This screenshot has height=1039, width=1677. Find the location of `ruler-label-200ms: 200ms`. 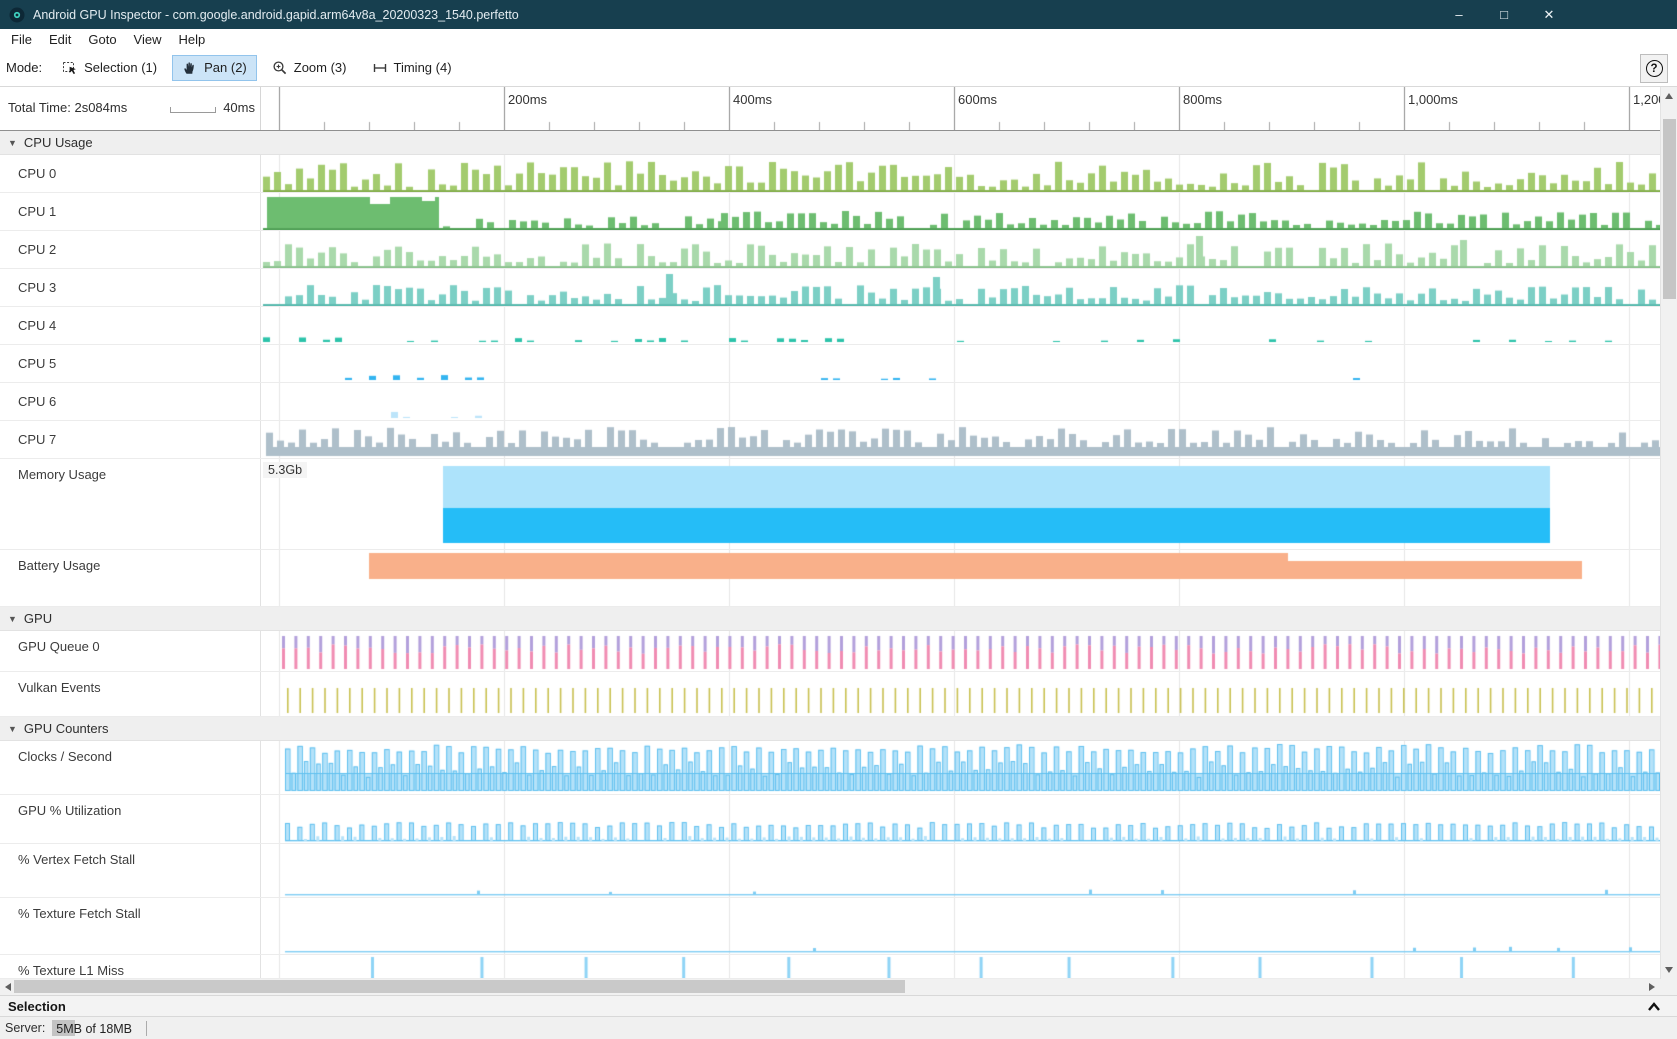

ruler-label-200ms: 200ms is located at coordinates (528, 99).